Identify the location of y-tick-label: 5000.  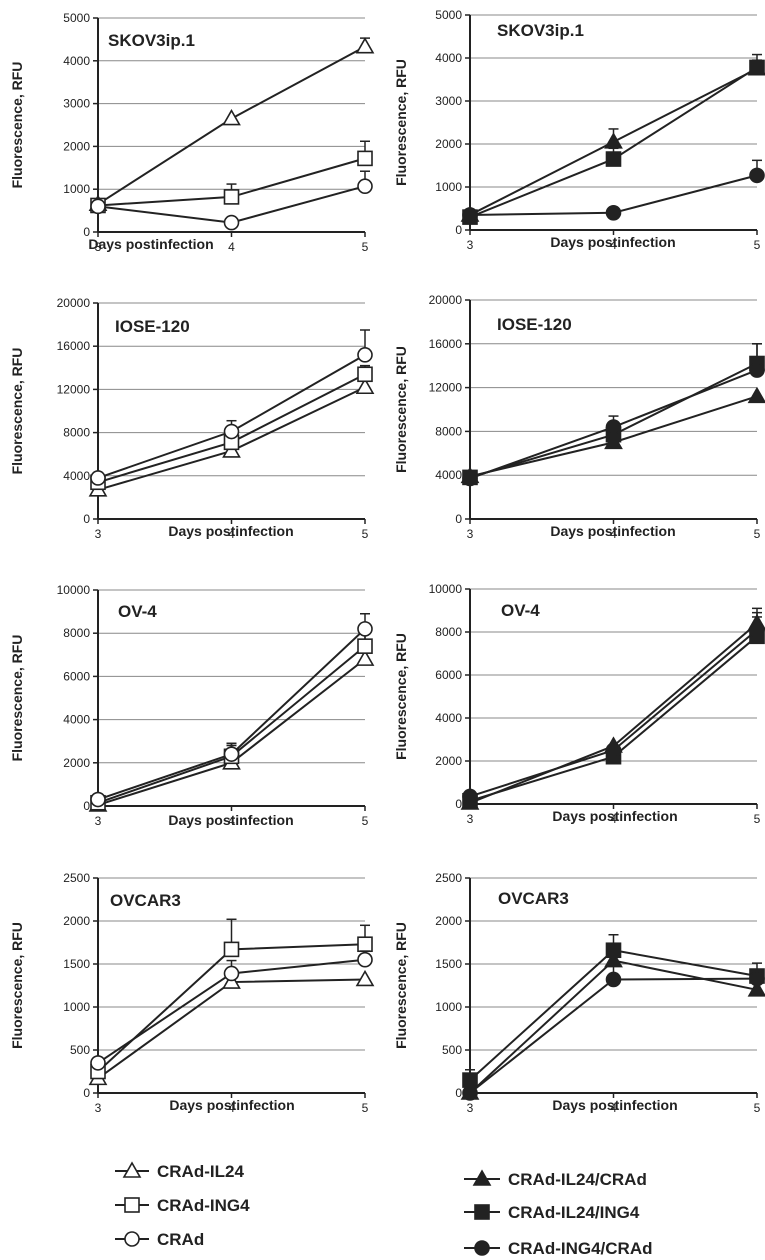
(448, 15).